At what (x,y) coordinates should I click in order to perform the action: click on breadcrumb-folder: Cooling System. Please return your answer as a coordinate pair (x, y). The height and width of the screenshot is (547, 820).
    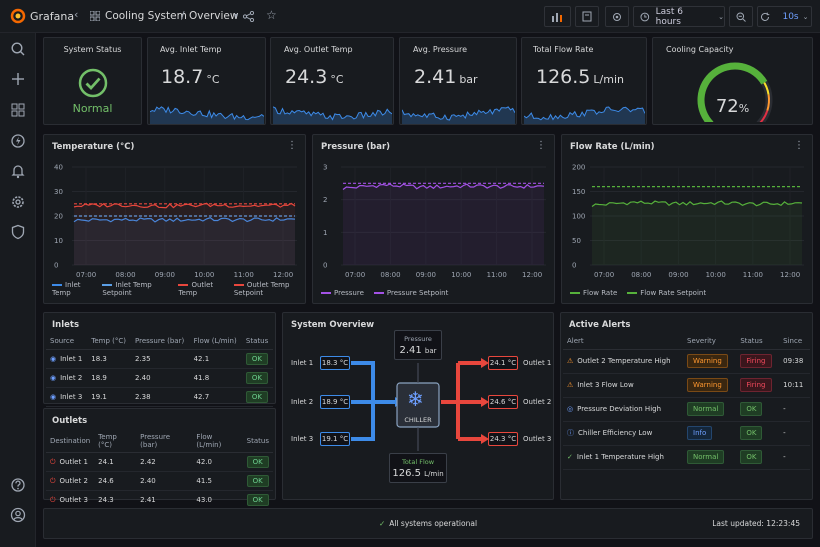
    Looking at the image, I should click on (146, 16).